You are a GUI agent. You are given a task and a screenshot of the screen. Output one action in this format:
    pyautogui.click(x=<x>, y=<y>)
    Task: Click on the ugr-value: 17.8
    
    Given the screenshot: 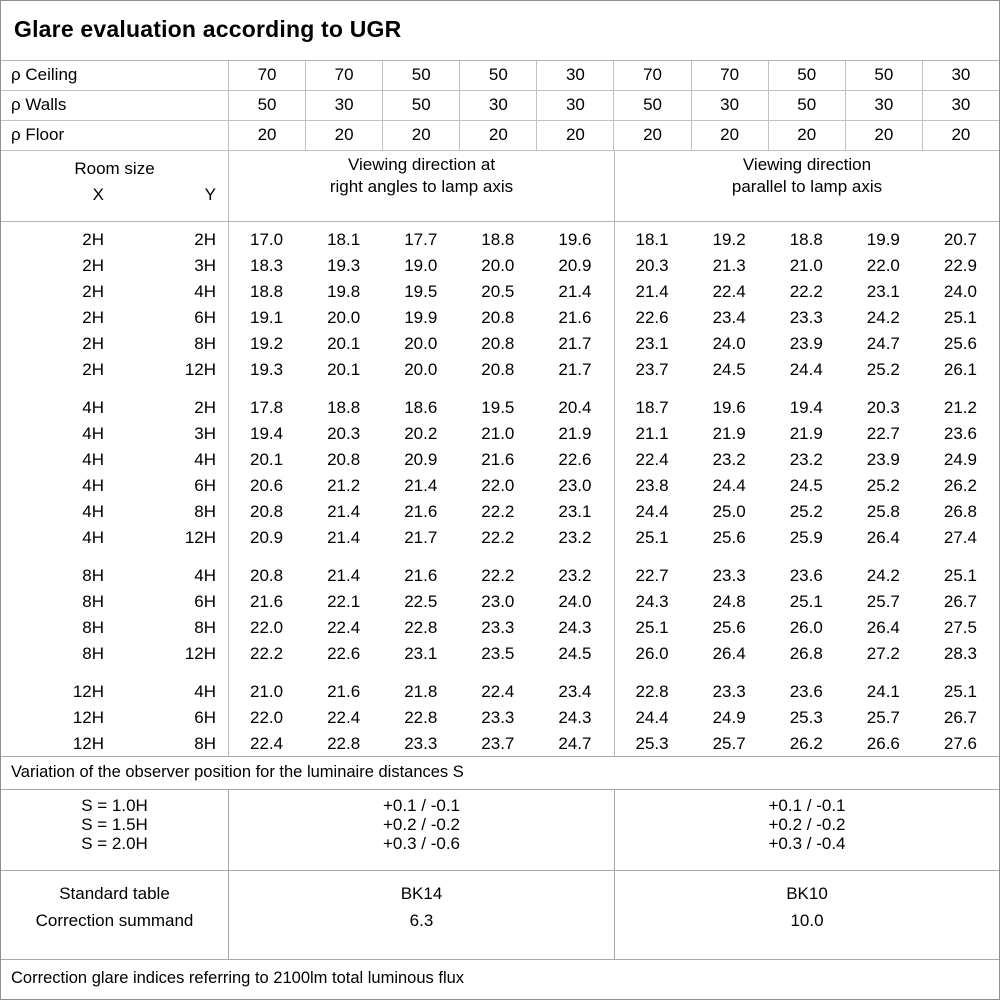 What is the action you would take?
    pyautogui.click(x=267, y=407)
    